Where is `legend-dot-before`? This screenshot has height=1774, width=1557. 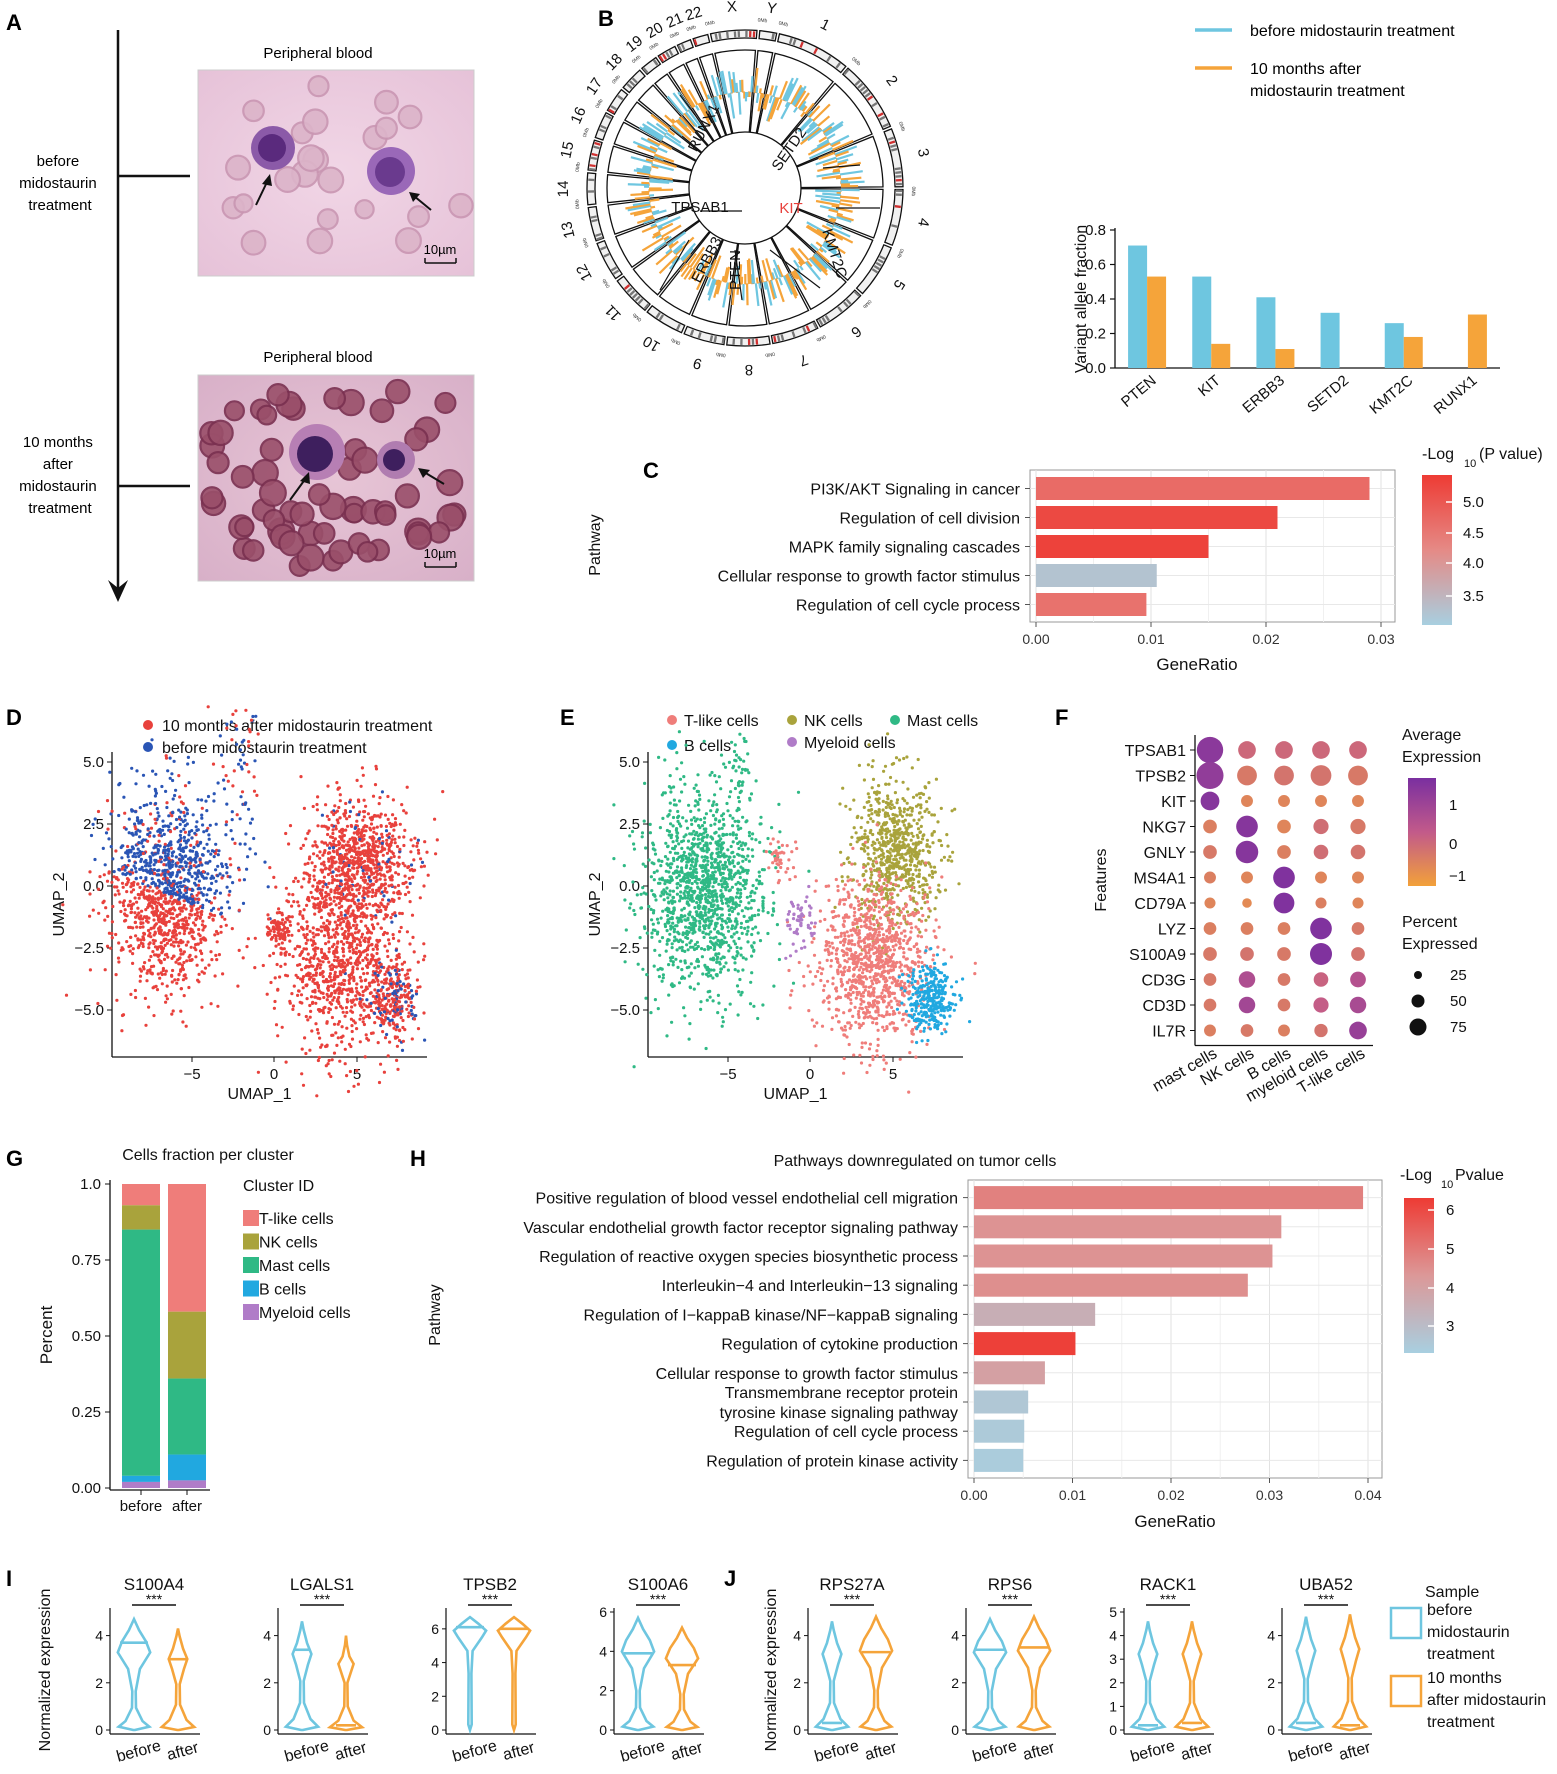 legend-dot-before is located at coordinates (148, 747).